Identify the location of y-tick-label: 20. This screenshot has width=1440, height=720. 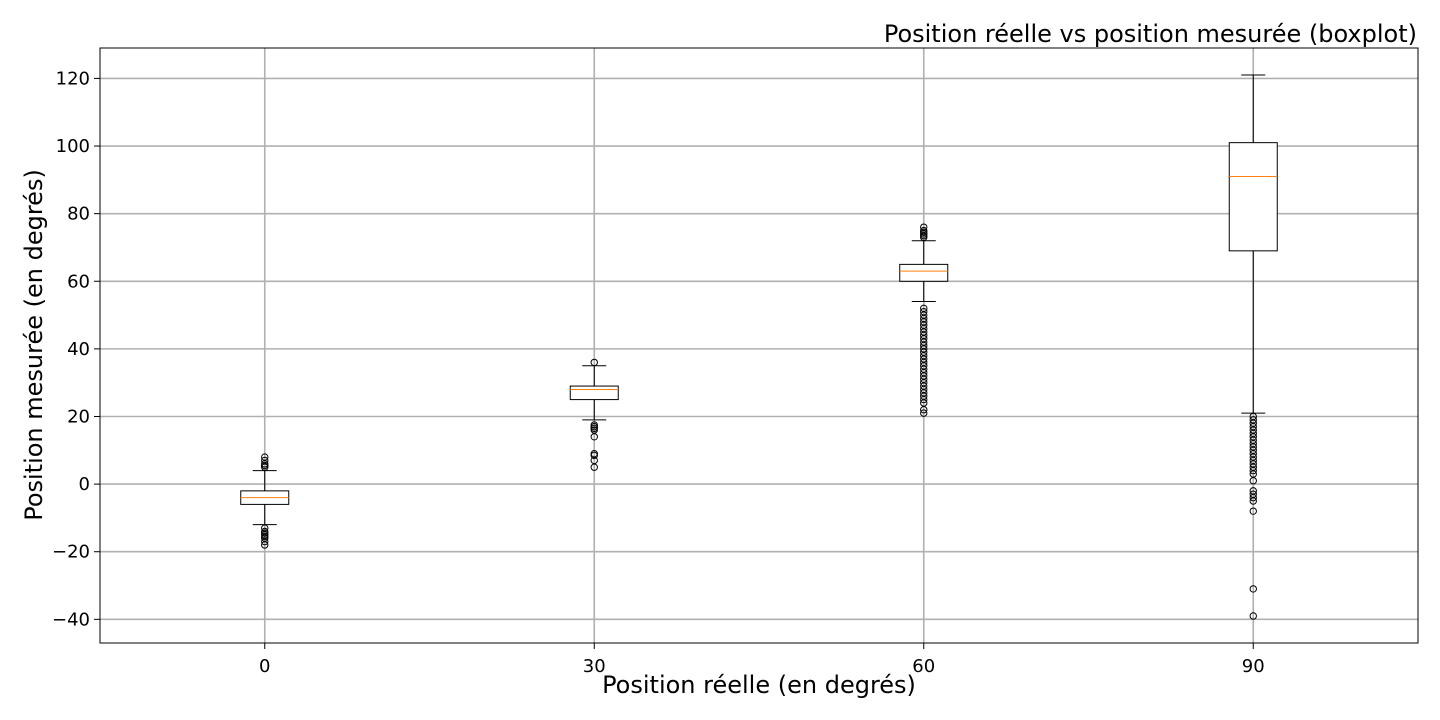
(78, 416).